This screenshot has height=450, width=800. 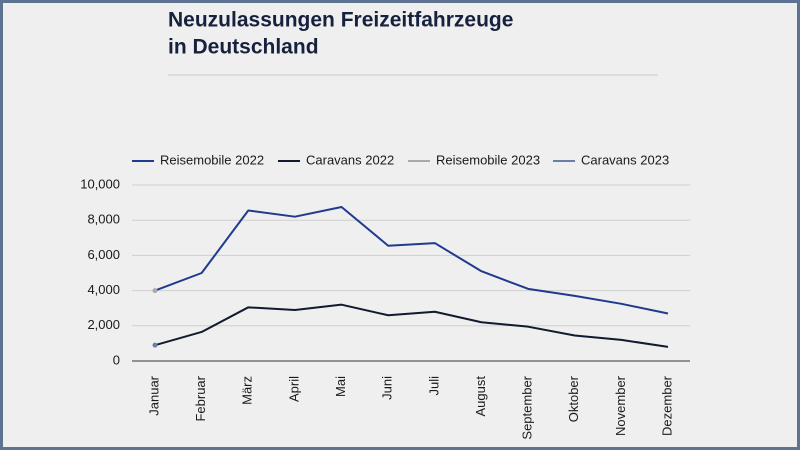 What do you see at coordinates (411, 325) in the screenshot?
I see `line` at bounding box center [411, 325].